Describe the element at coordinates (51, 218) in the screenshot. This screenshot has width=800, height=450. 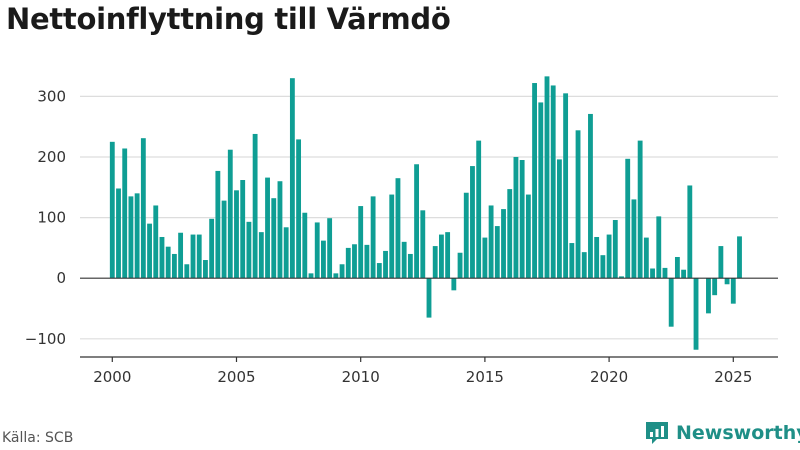
I see `y-tick-label: 100` at that location.